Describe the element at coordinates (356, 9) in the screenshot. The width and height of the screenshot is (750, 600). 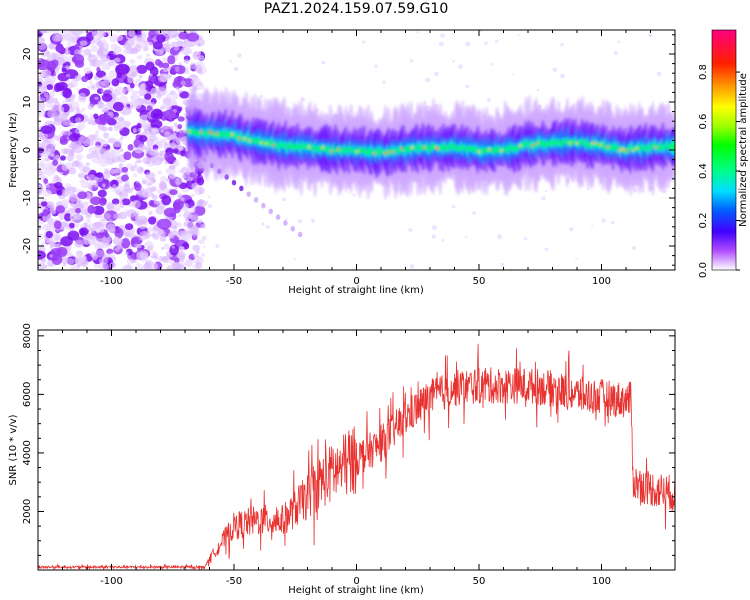
I see `chart-title: PAZ1.2024.159.07.59.G10` at that location.